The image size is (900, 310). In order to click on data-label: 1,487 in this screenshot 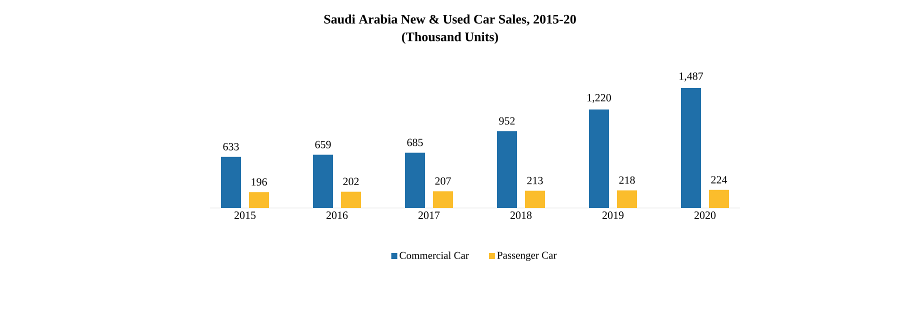, I will do `click(692, 77)`.